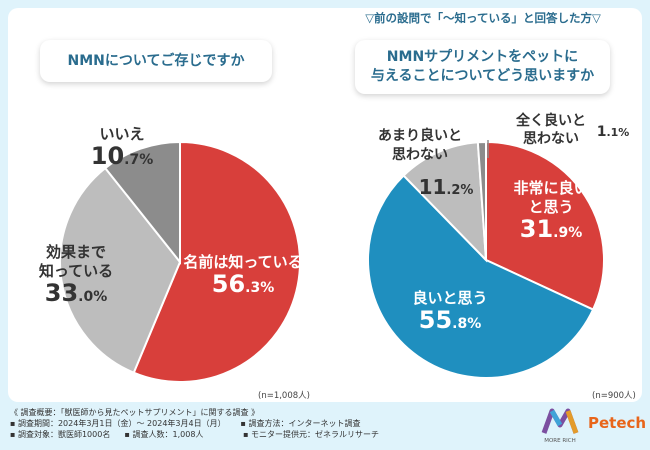 Image resolution: width=650 pixels, height=450 pixels. What do you see at coordinates (482, 57) in the screenshot?
I see `question-2-line1: NMNサプリメントをペットに` at bounding box center [482, 57].